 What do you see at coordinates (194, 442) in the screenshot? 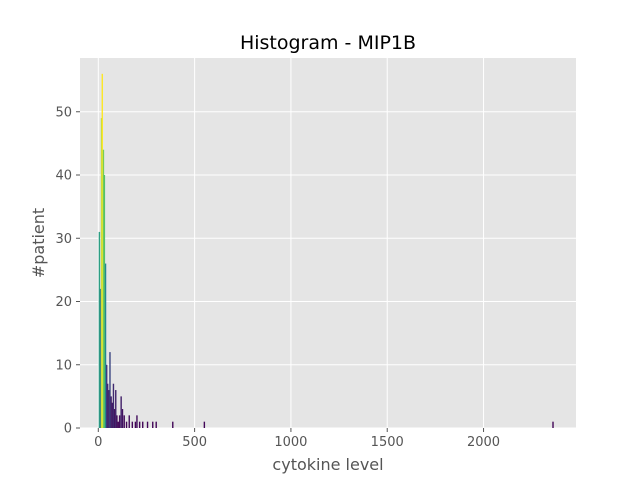
I see `x-tick-label: 500` at bounding box center [194, 442].